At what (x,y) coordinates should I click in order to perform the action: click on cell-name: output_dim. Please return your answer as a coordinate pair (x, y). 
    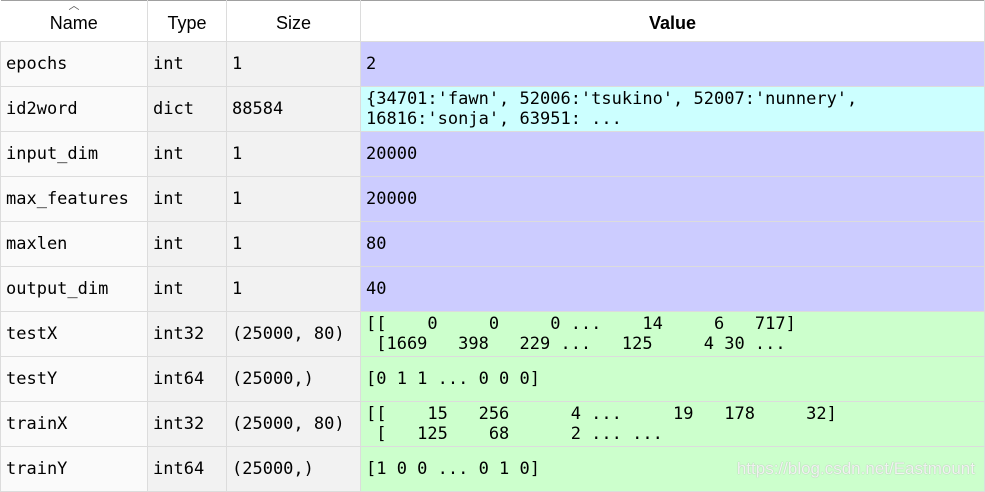
    Looking at the image, I should click on (74, 289).